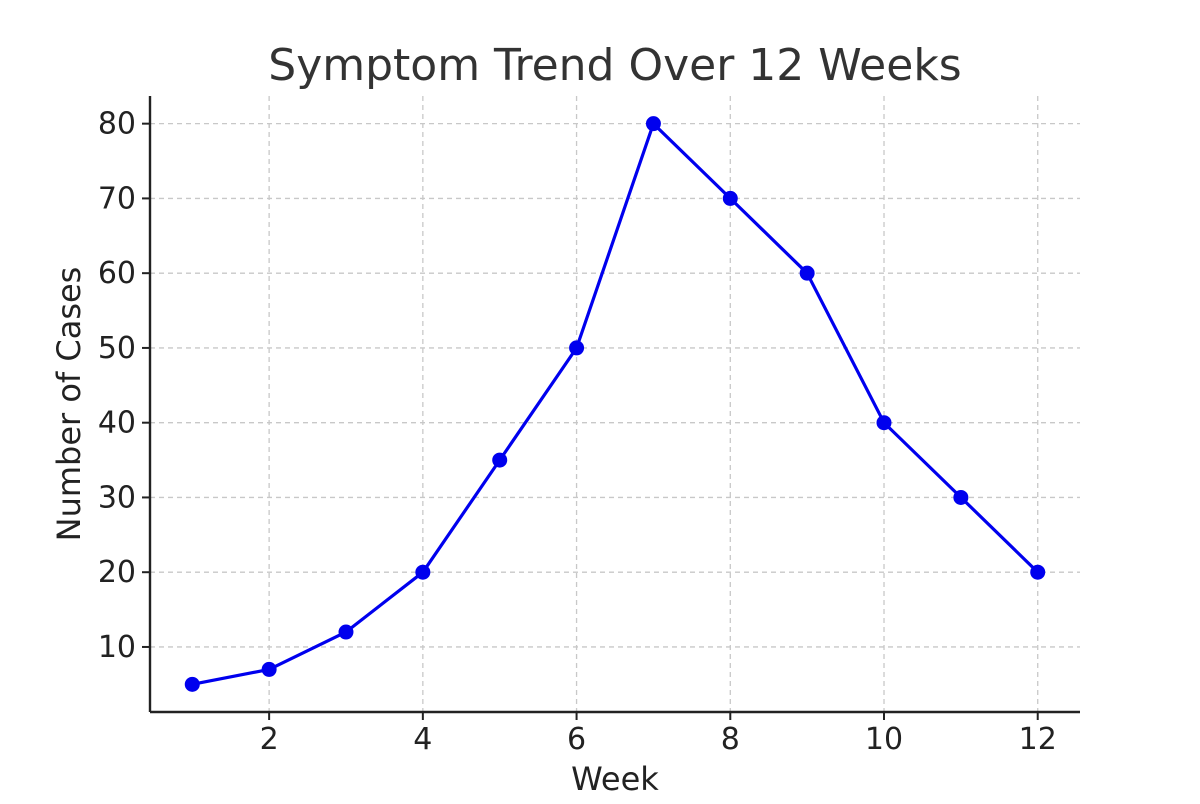 Image resolution: width=1200 pixels, height=804 pixels. Describe the element at coordinates (117, 423) in the screenshot. I see `y-tick-label: 40` at that location.